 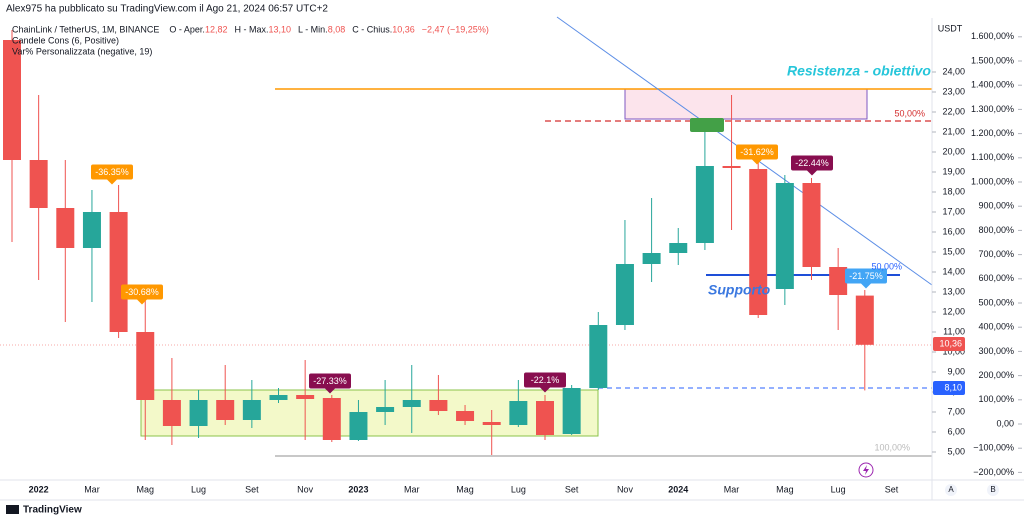 I want to click on event-icon, so click(x=866, y=470).